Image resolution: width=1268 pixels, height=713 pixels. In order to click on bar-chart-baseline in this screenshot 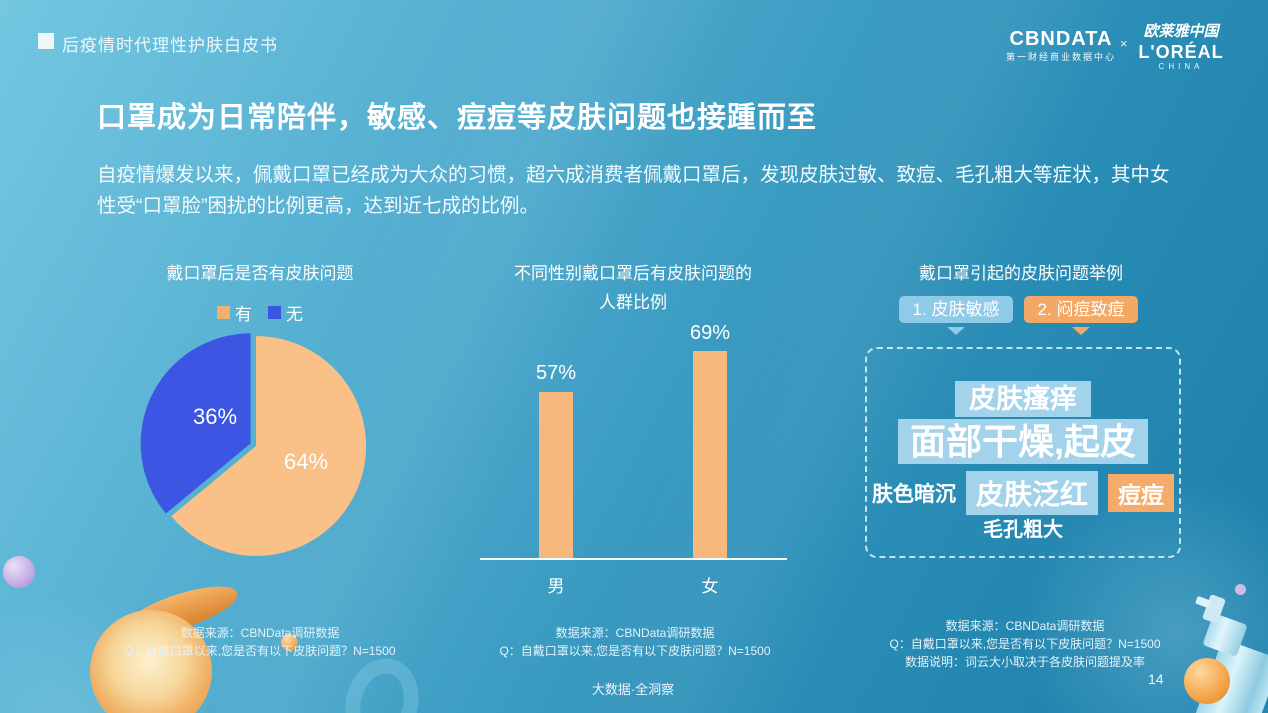, I will do `click(633, 559)`.